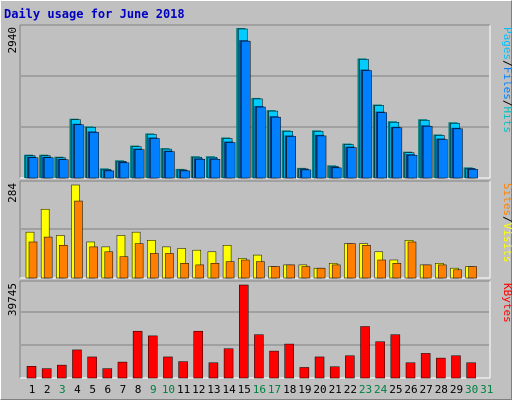 The image size is (512, 400). Describe the element at coordinates (32, 389) in the screenshot. I see `x-tick-label-1: 1` at that location.